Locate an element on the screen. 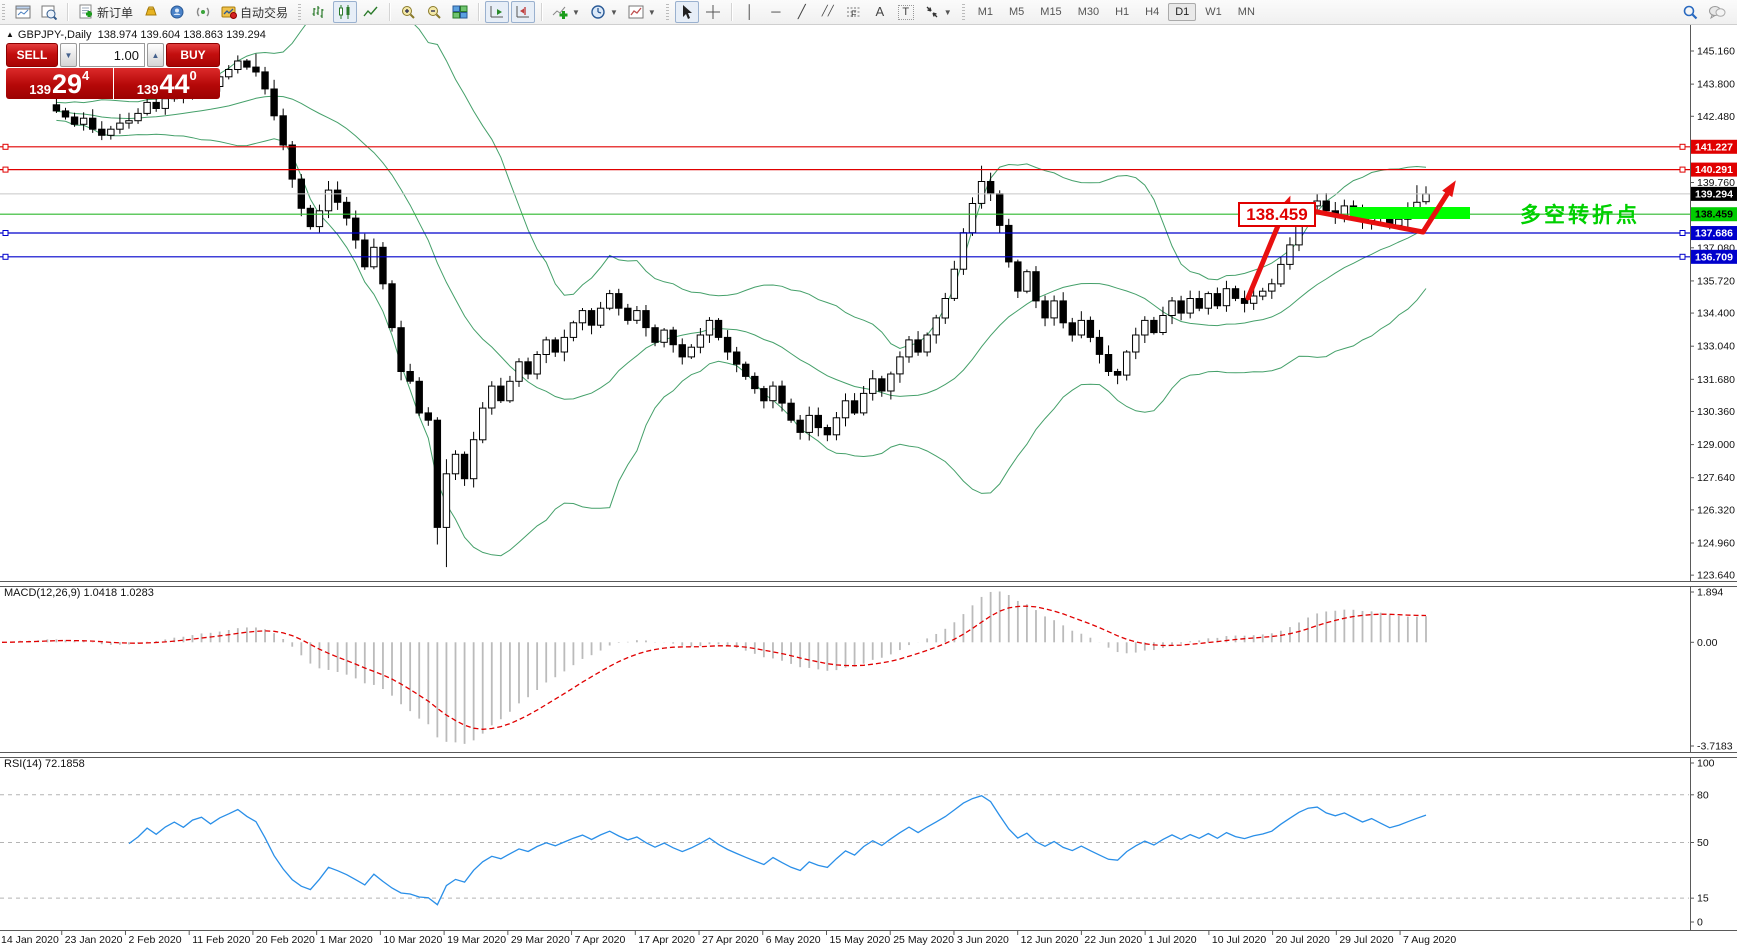 Image resolution: width=1737 pixels, height=948 pixels. zoom-out-button is located at coordinates (434, 12).